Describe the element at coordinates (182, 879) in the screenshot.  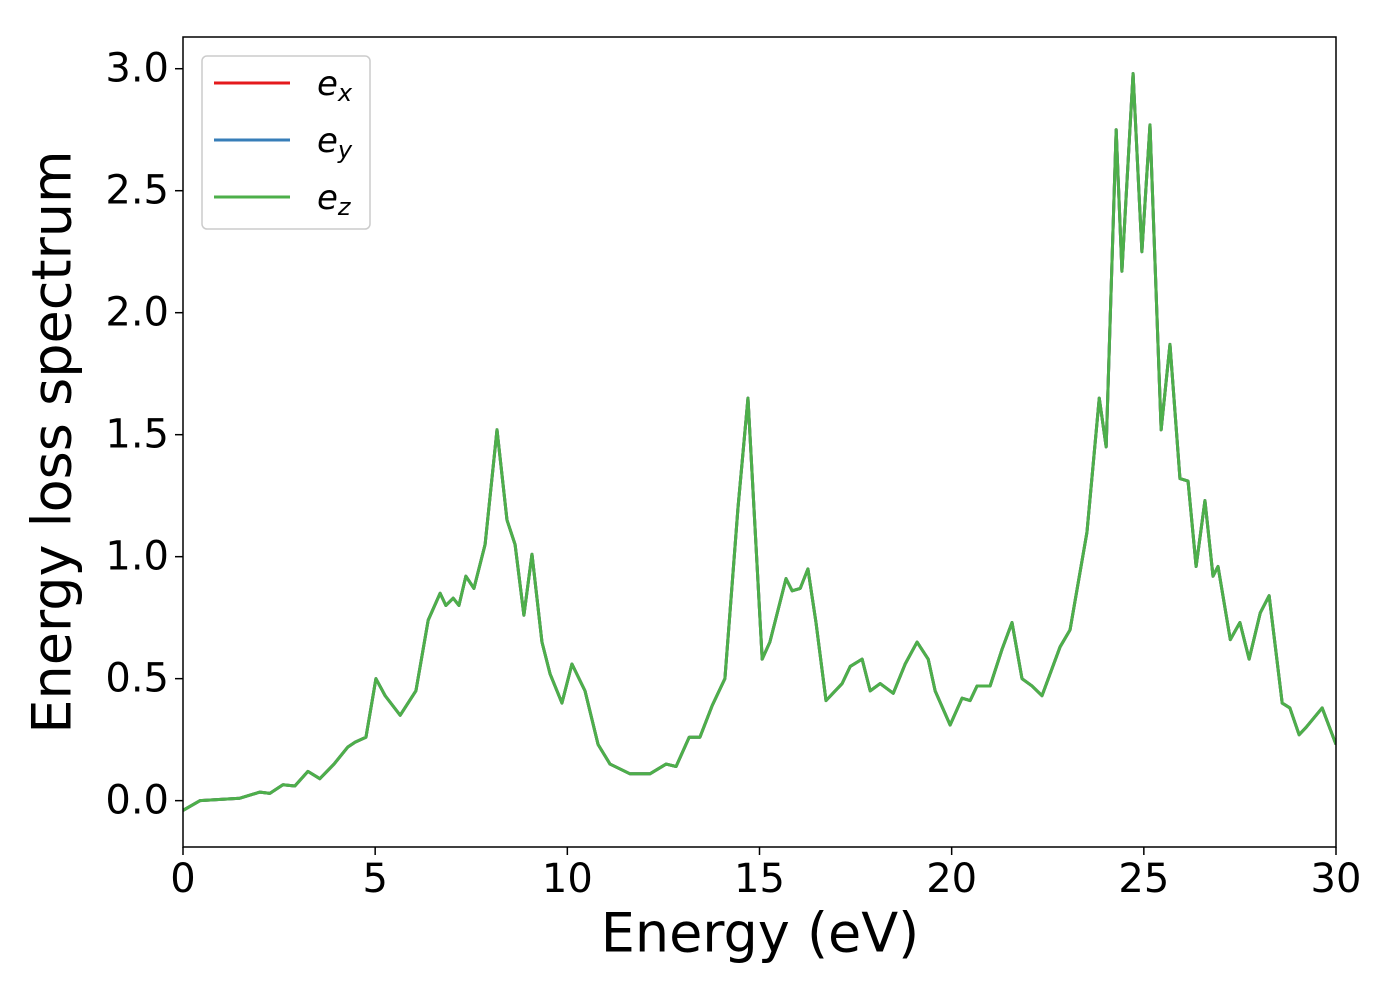
I see `x-tick-label: 0` at that location.